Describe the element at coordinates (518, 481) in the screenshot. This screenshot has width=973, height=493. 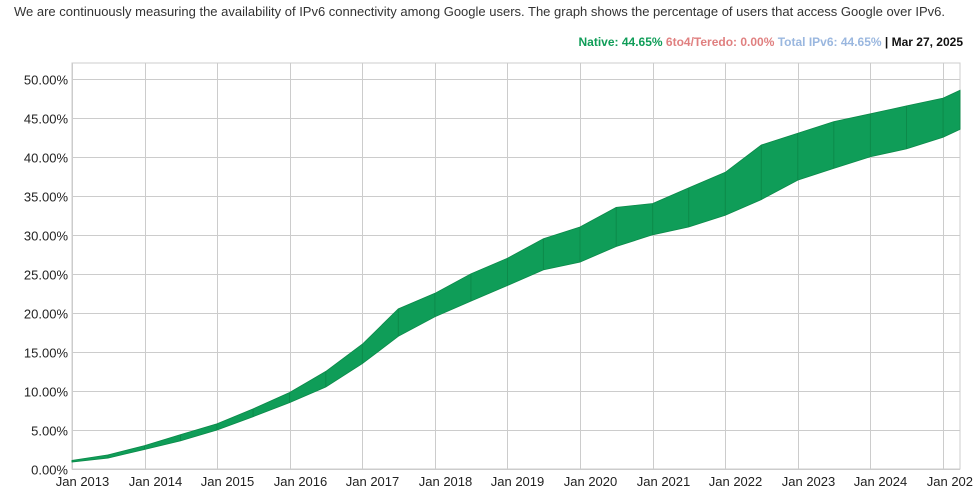
I see `x-tick-label: Jan 2019` at that location.